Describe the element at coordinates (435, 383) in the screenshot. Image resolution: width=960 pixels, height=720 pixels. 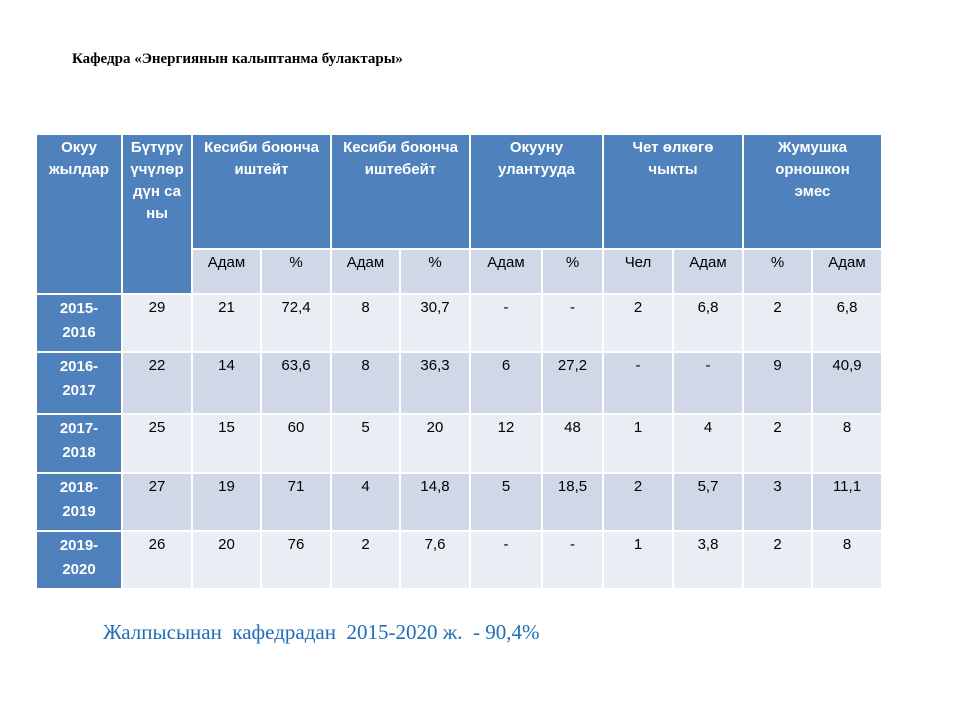
I see `table-cell: 36,3` at that location.